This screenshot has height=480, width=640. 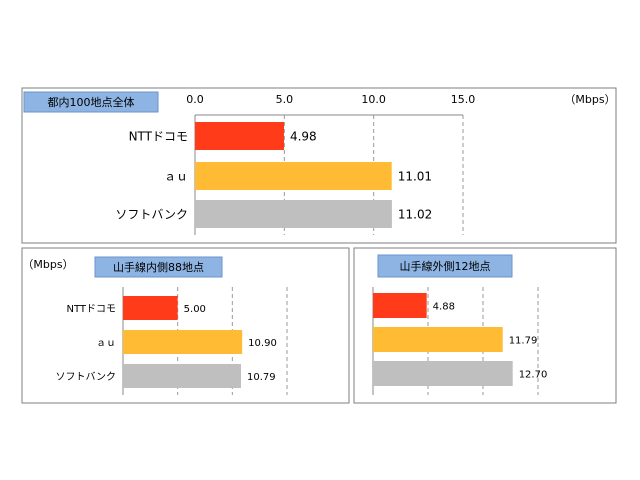 I want to click on value-label: 11.02, so click(x=415, y=215).